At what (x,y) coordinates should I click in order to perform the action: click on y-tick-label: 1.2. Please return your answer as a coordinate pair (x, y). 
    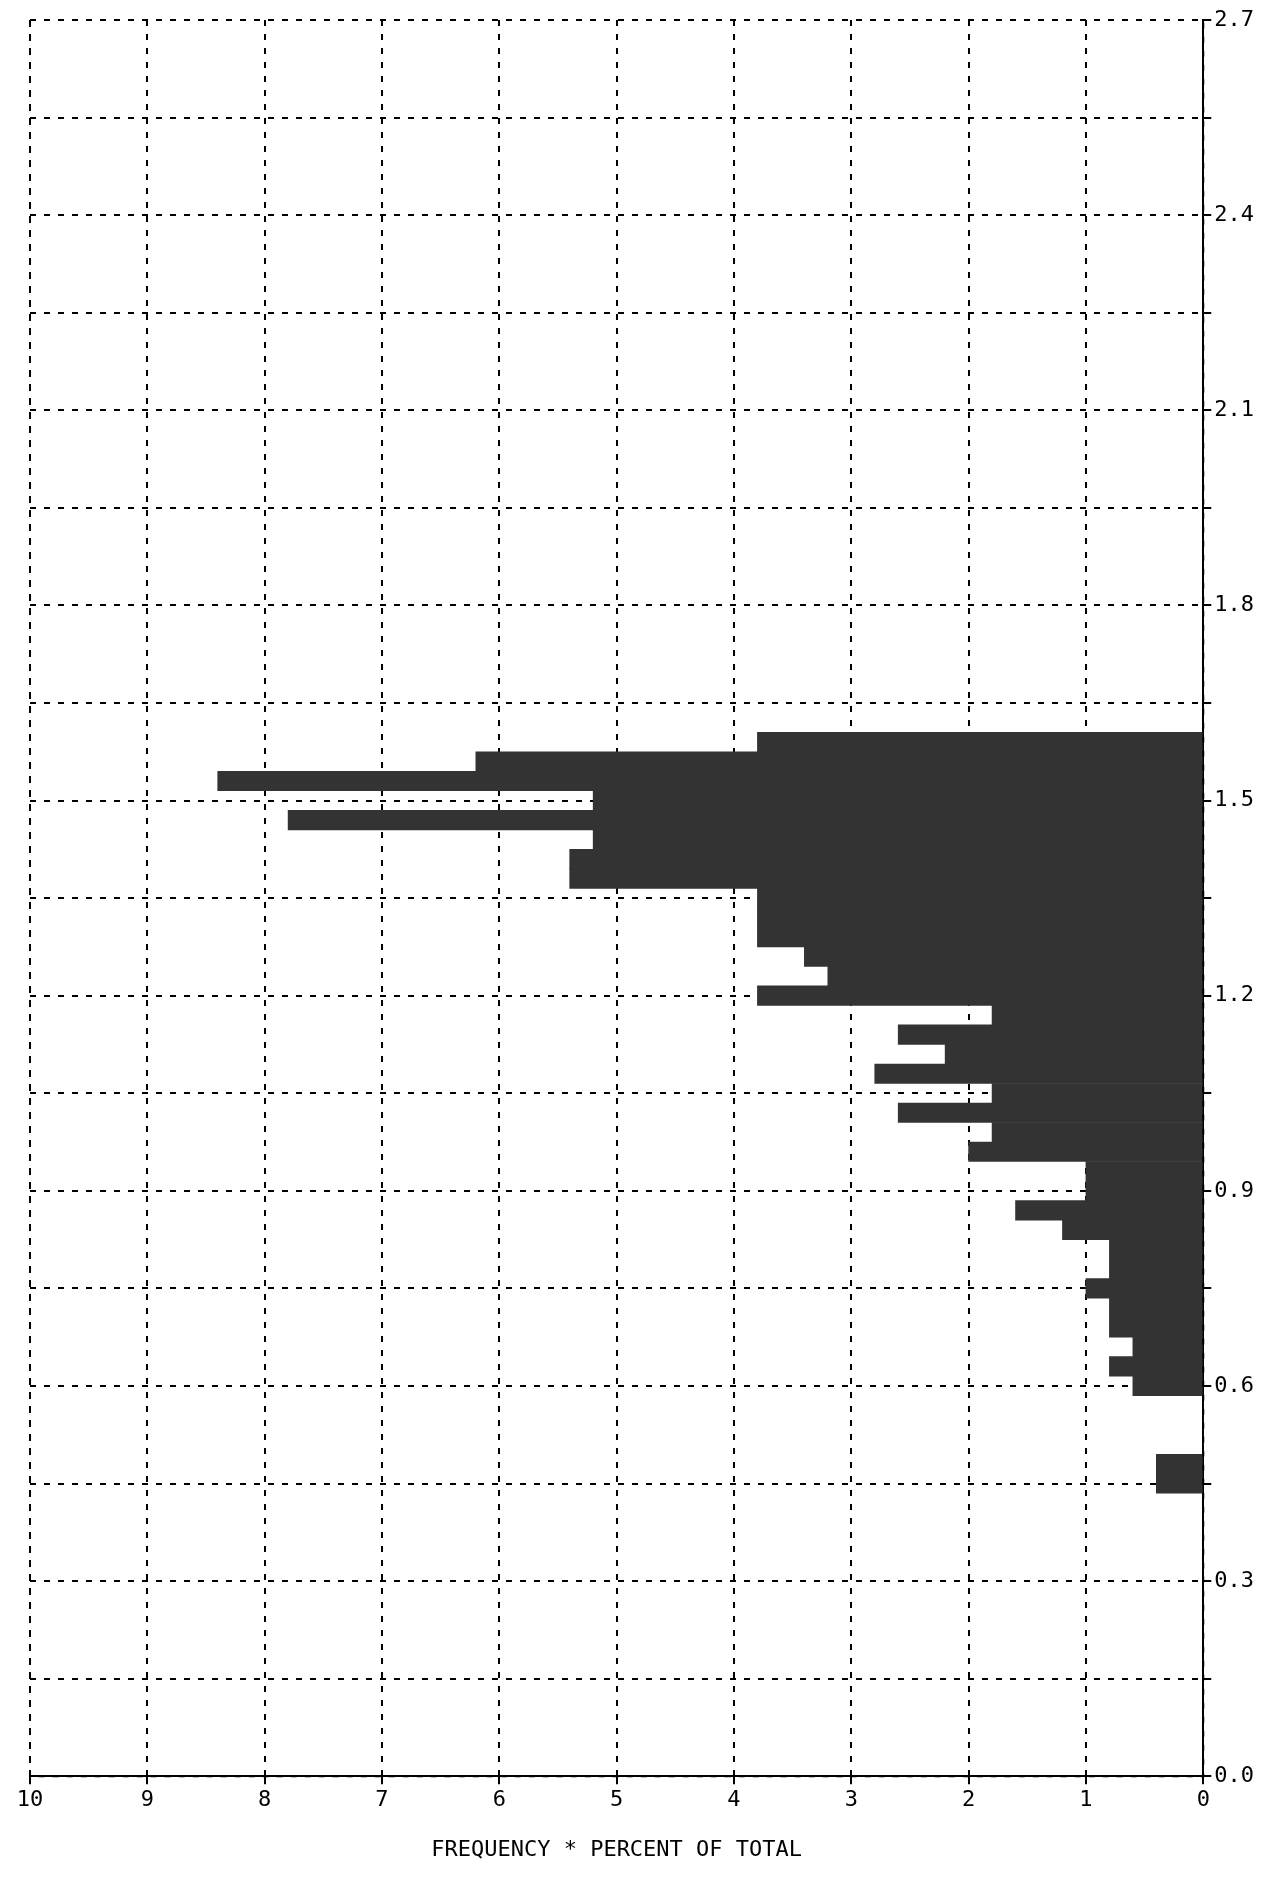
    Looking at the image, I should click on (1234, 994).